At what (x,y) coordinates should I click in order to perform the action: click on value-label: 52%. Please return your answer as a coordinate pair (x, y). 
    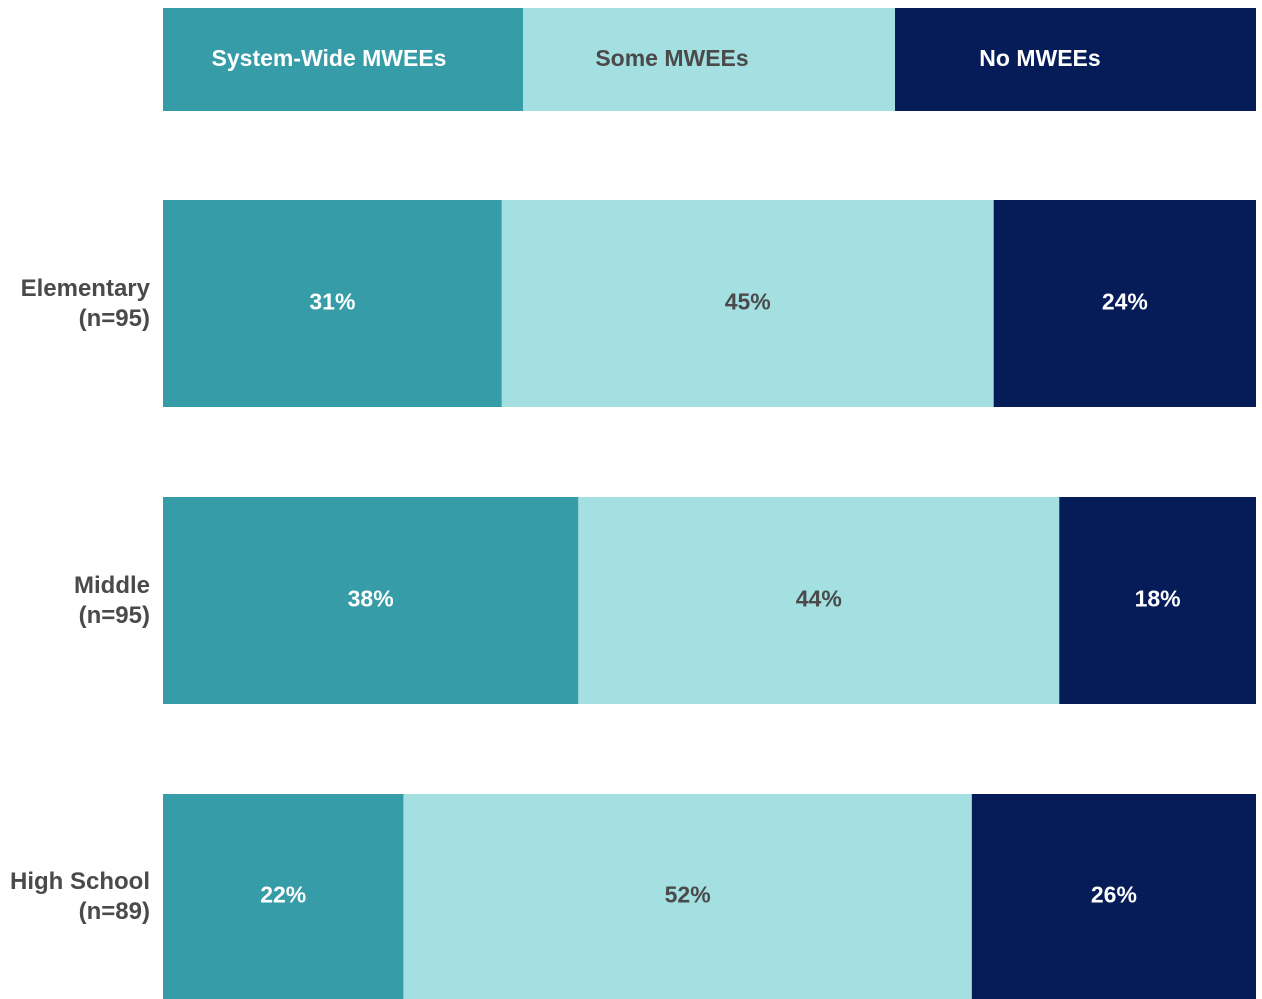
    Looking at the image, I should click on (688, 895).